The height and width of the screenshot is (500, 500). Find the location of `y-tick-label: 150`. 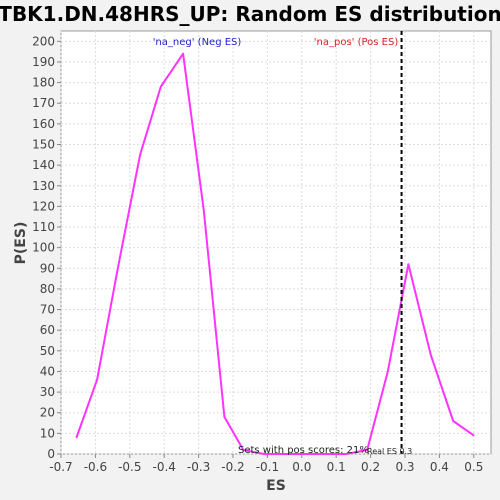

y-tick-label: 150 is located at coordinates (43, 144).